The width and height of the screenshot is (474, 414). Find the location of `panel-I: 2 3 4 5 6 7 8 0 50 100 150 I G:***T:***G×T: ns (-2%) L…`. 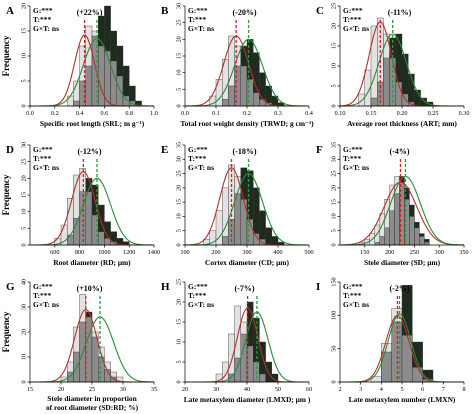

panel-I: 2 3 4 5 6 7 8 0 50 100 150 I G:***T:***G×T: ns (-2%) L… is located at coordinates (391, 340).